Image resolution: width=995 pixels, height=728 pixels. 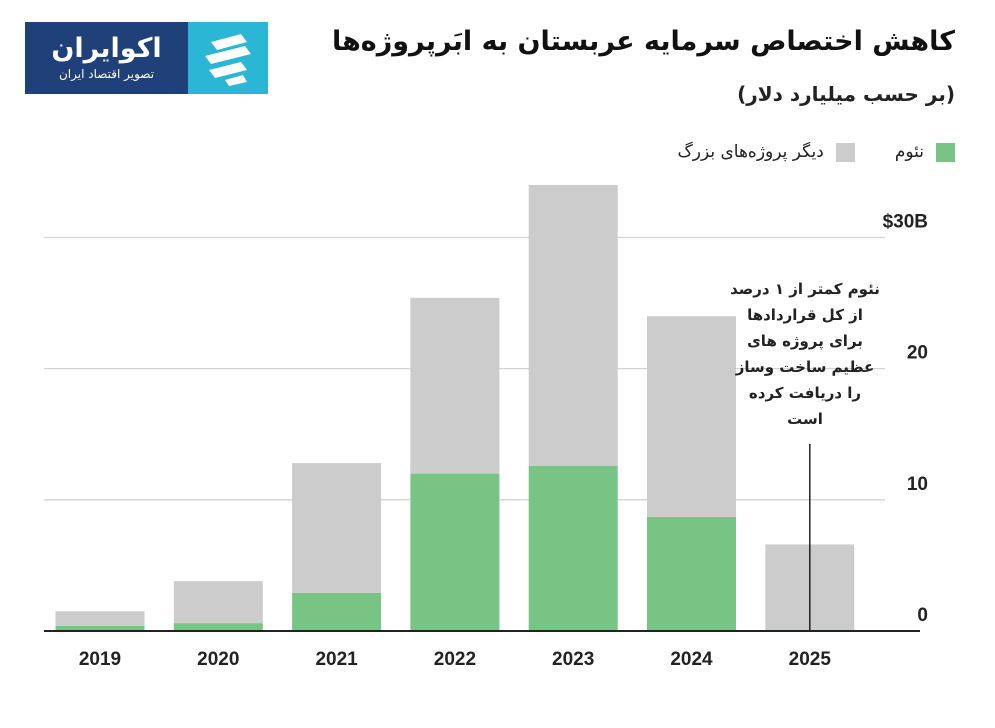 What do you see at coordinates (100, 659) in the screenshot?
I see `x-tick-label: 2019` at bounding box center [100, 659].